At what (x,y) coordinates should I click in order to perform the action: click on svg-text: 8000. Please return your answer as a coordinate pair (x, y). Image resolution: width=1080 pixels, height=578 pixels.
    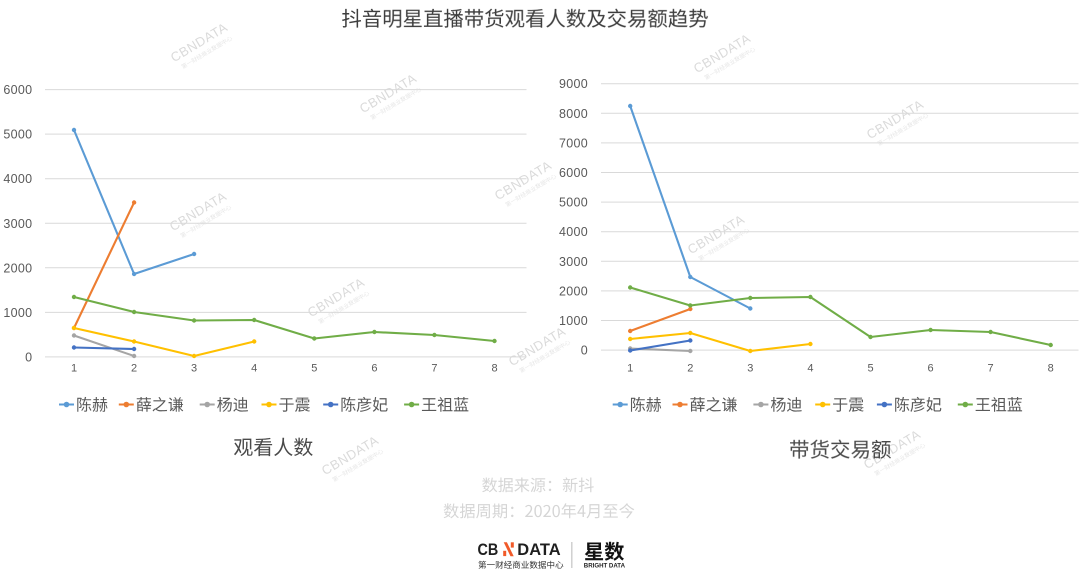
    Looking at the image, I should click on (573, 114).